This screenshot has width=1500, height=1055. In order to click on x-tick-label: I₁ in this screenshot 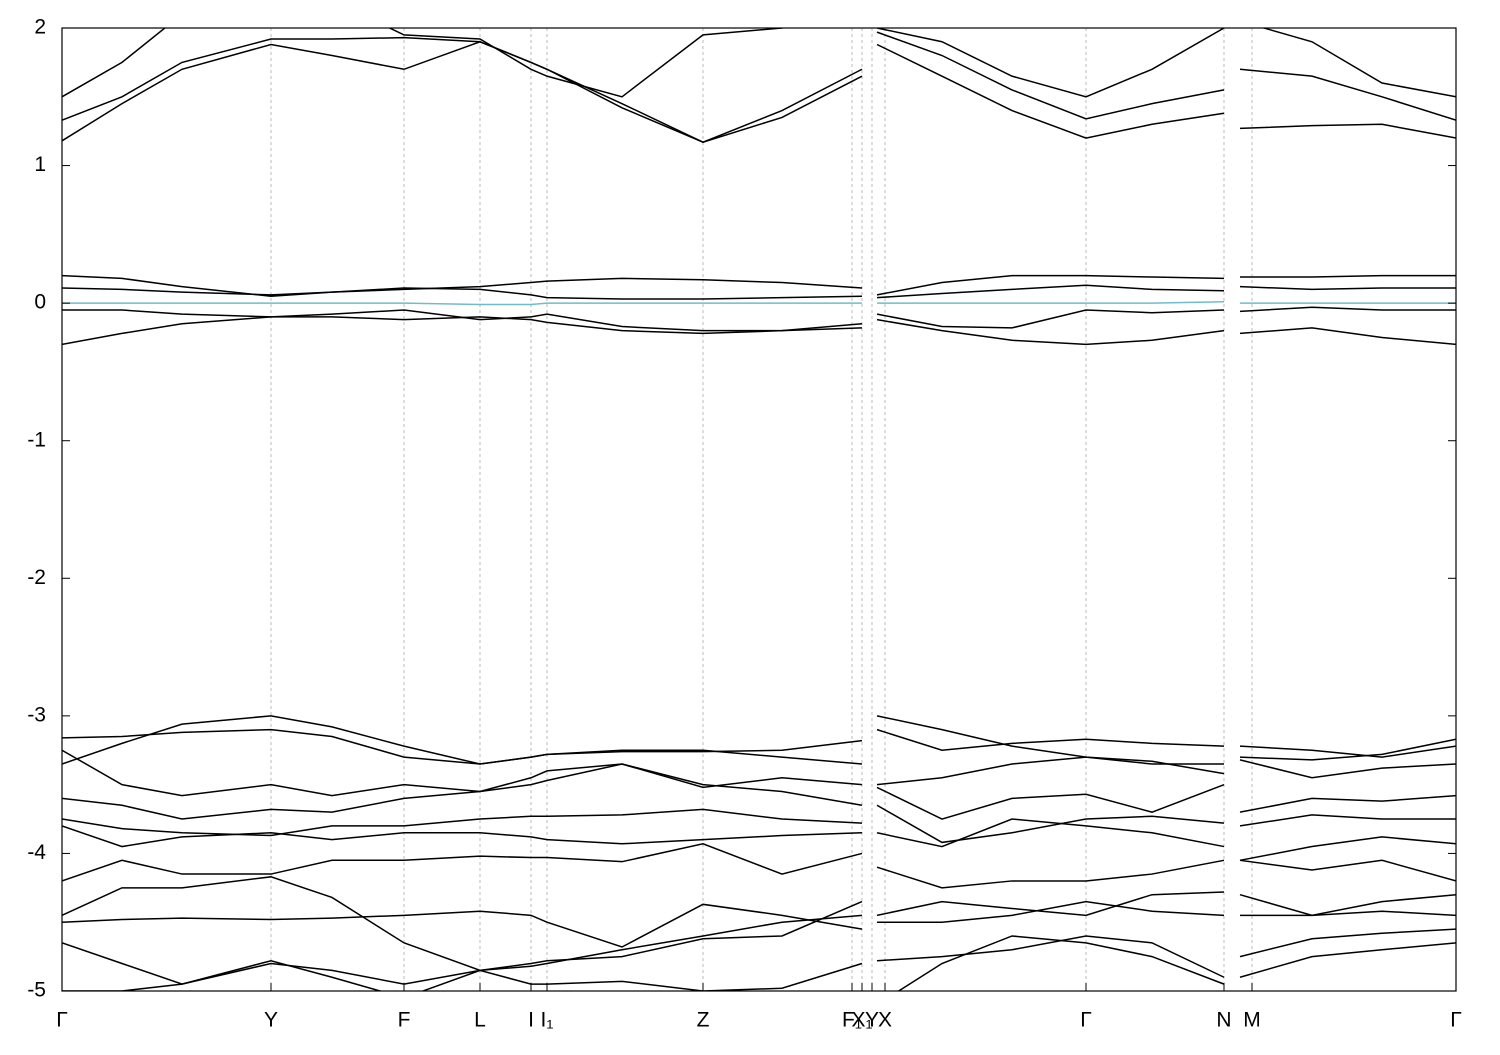, I will do `click(547, 1020)`.